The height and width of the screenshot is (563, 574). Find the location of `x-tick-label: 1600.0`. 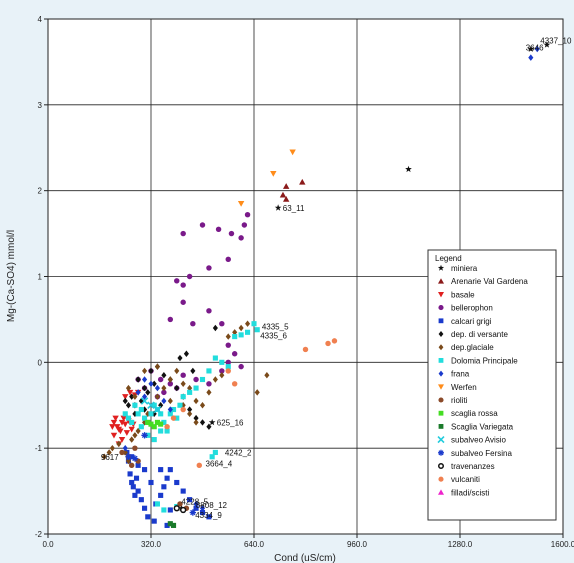

x-tick-label: 1600.0 is located at coordinates (562, 544).